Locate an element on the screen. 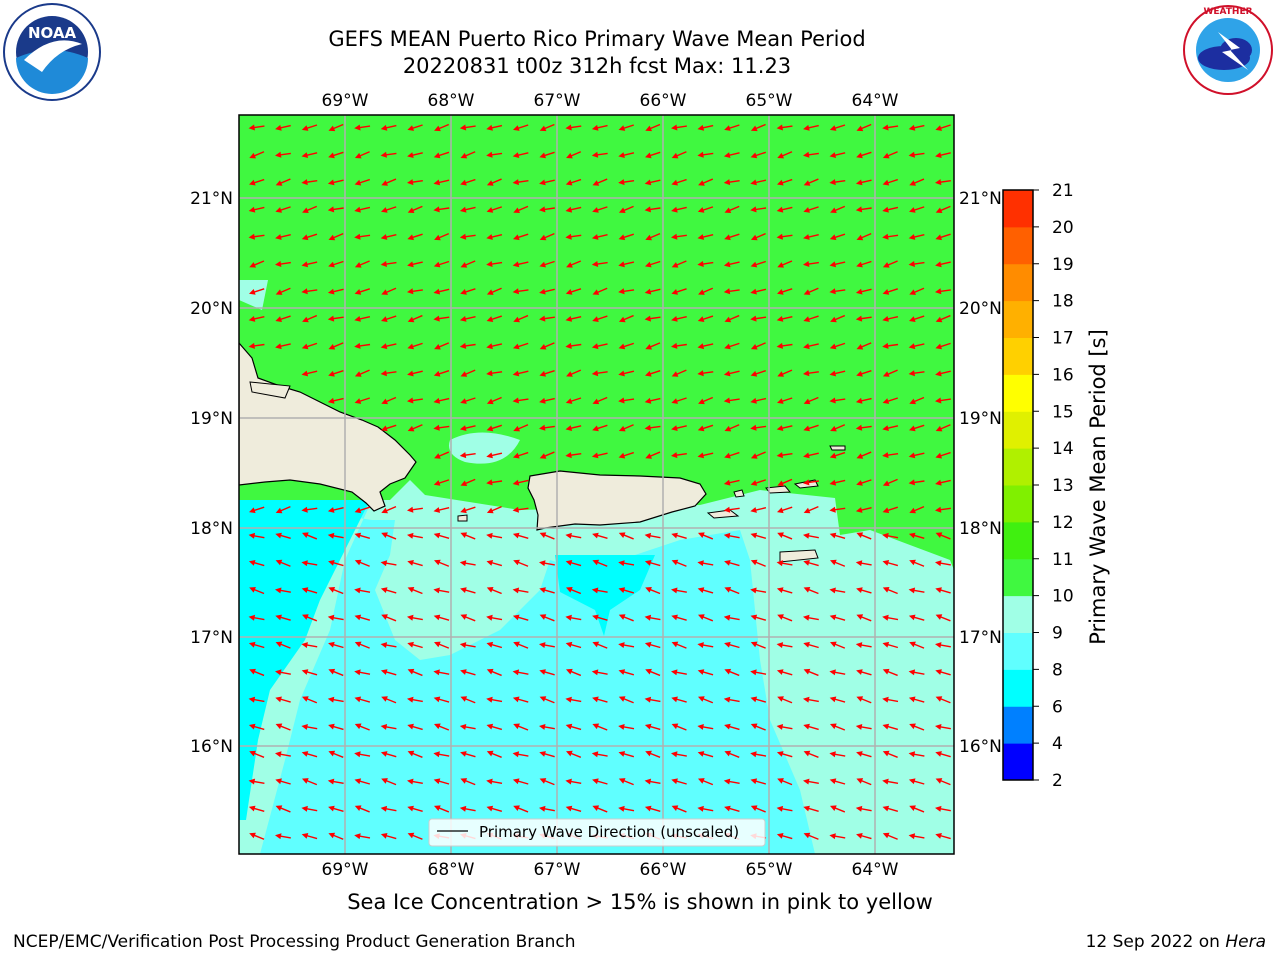  map-legend: Primary Wave Direction (unscaled) is located at coordinates (597, 832).